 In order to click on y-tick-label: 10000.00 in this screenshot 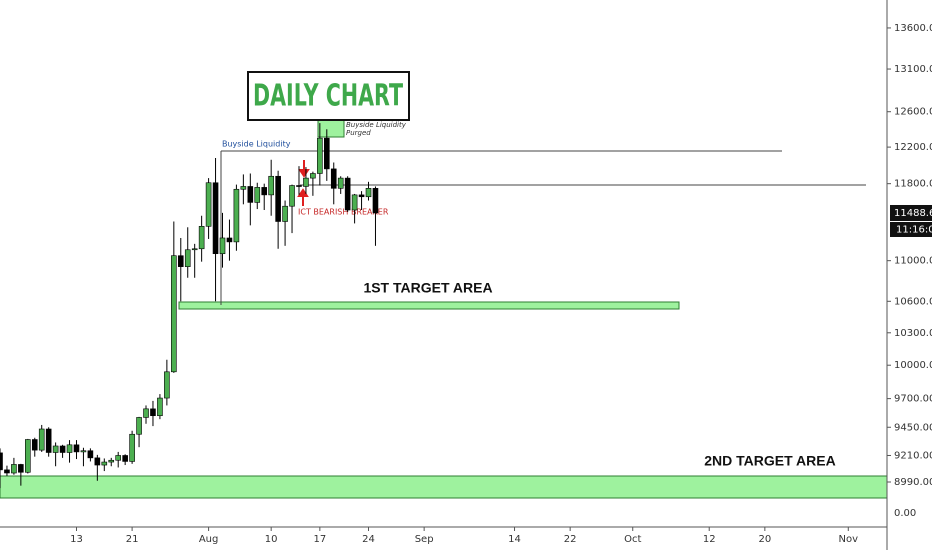, I will do `click(913, 365)`.